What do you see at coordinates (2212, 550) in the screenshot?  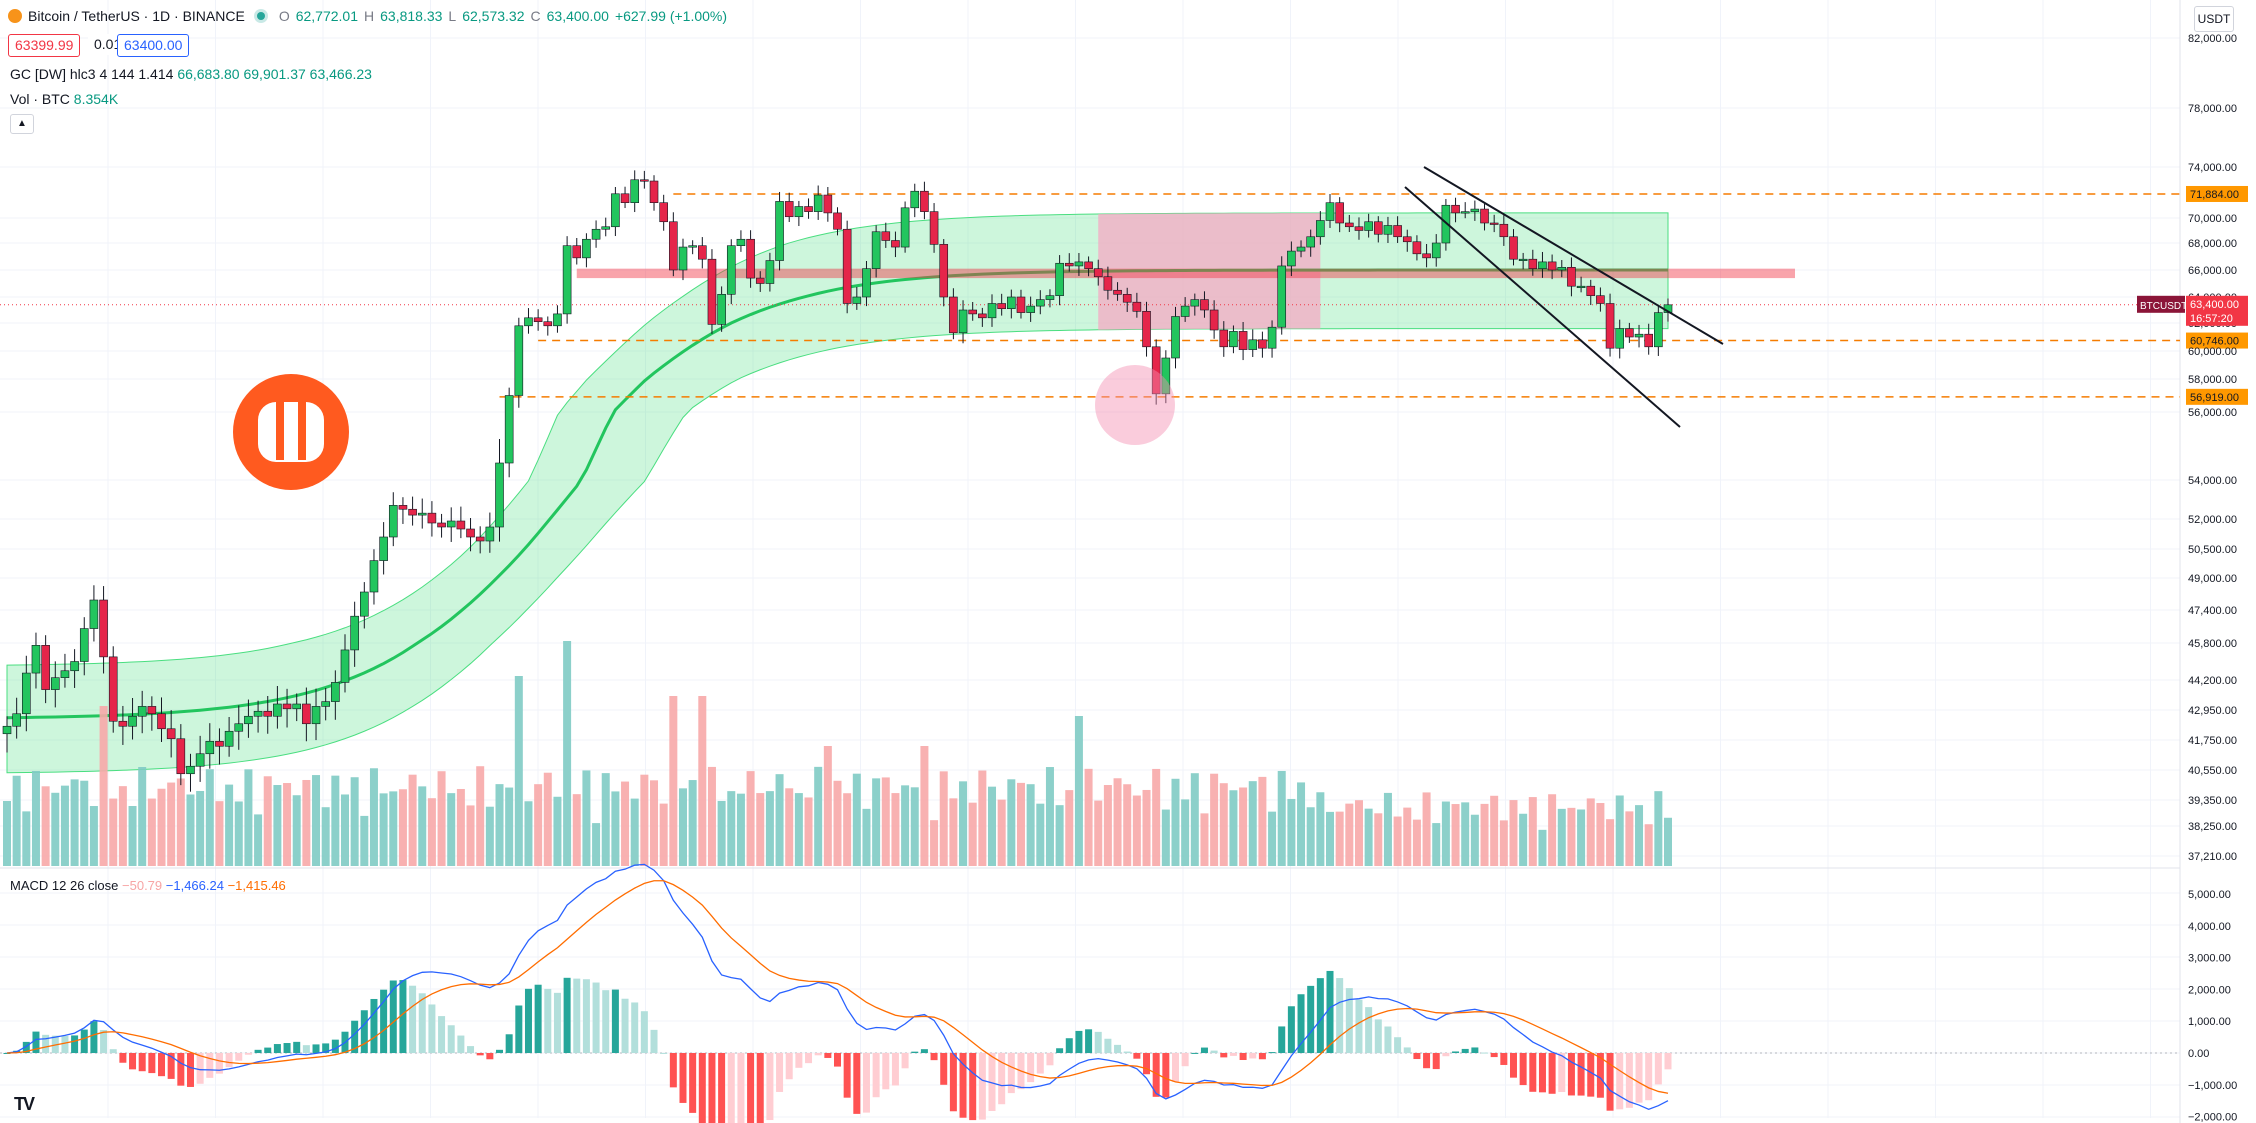 I see `price-axis-tick-label: 50,500.00` at bounding box center [2212, 550].